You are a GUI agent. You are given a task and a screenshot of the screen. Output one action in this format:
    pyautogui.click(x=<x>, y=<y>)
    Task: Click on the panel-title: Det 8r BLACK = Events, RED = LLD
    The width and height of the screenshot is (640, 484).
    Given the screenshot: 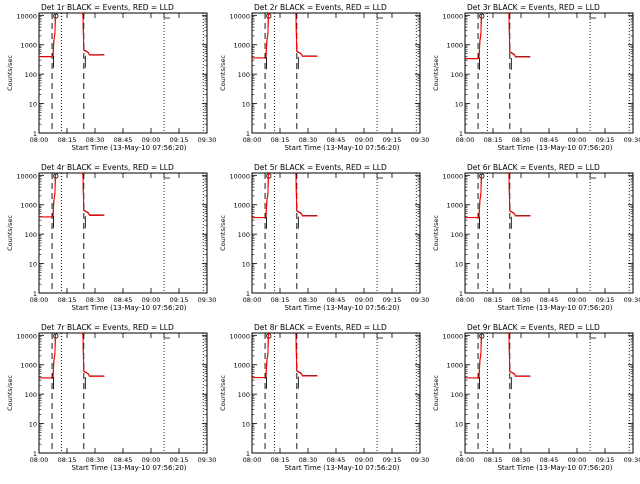 What is the action you would take?
    pyautogui.click(x=320, y=327)
    